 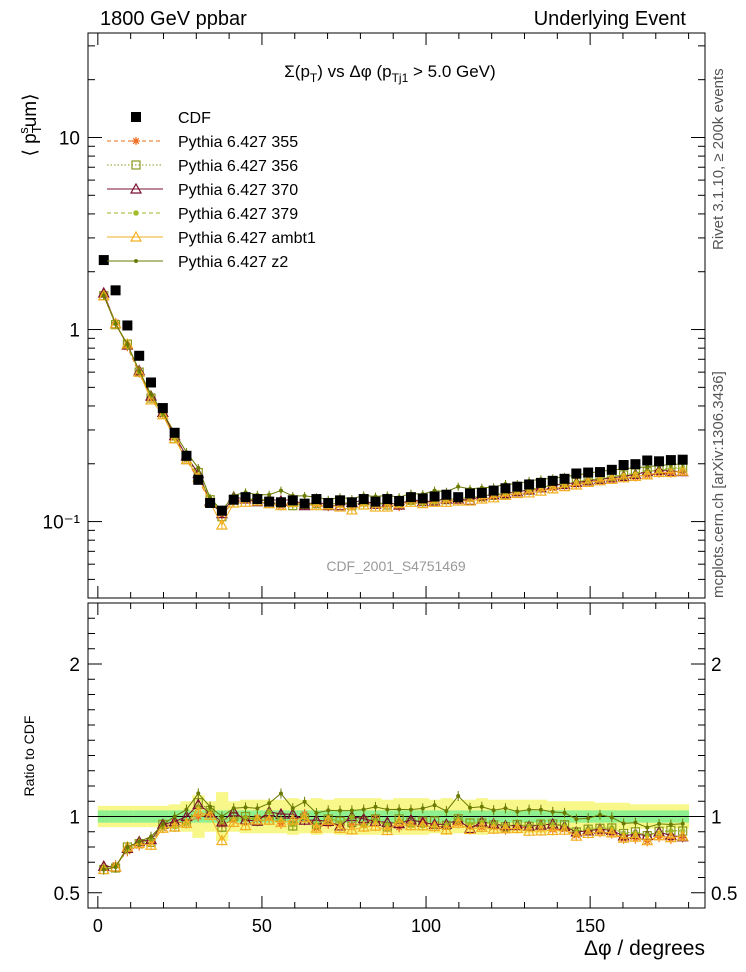 What do you see at coordinates (724, 894) in the screenshot?
I see `ratio-y-tick-label-right: 0.5` at bounding box center [724, 894].